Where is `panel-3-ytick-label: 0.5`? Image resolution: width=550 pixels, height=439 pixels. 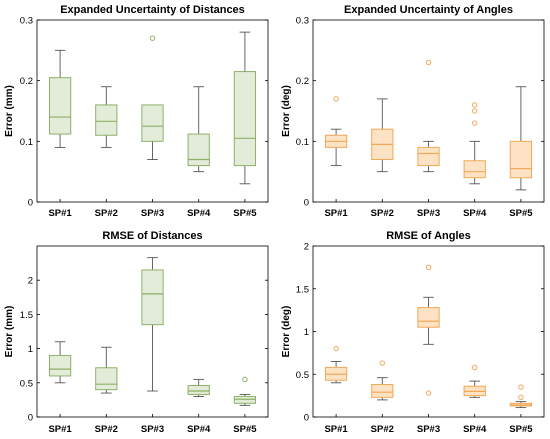 panel-3-ytick-label: 0.5 is located at coordinates (26, 383).